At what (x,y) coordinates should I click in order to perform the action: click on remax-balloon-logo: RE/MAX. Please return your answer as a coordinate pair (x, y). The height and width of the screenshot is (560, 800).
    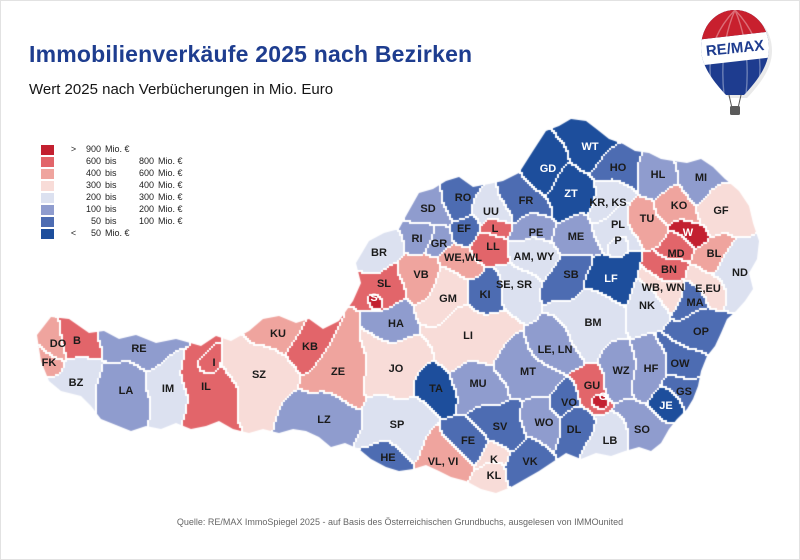
    Looking at the image, I should click on (736, 62).